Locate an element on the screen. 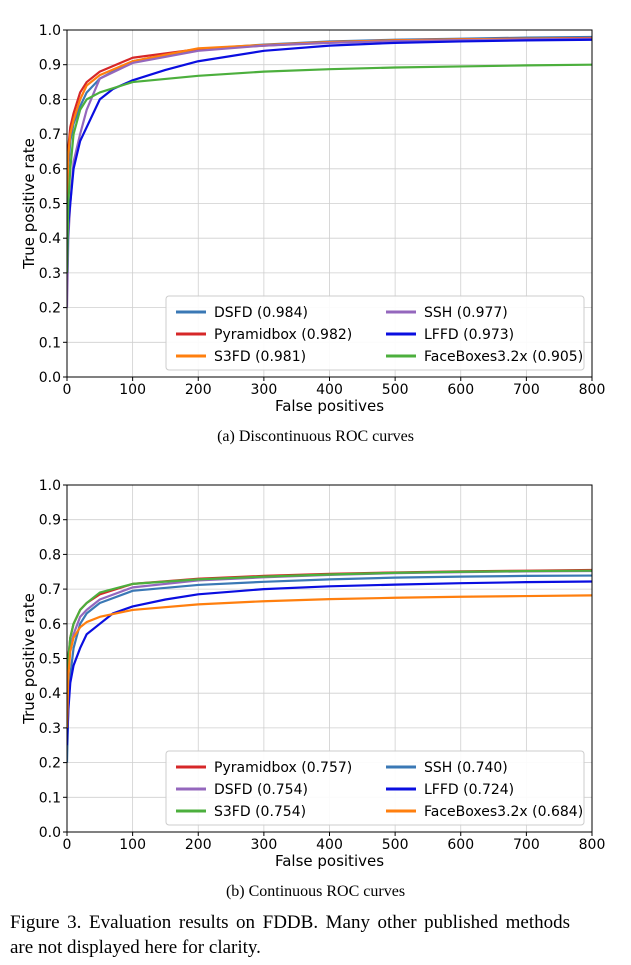 The width and height of the screenshot is (631, 965). legend-entry-4: LFFD (0.724) is located at coordinates (469, 790).